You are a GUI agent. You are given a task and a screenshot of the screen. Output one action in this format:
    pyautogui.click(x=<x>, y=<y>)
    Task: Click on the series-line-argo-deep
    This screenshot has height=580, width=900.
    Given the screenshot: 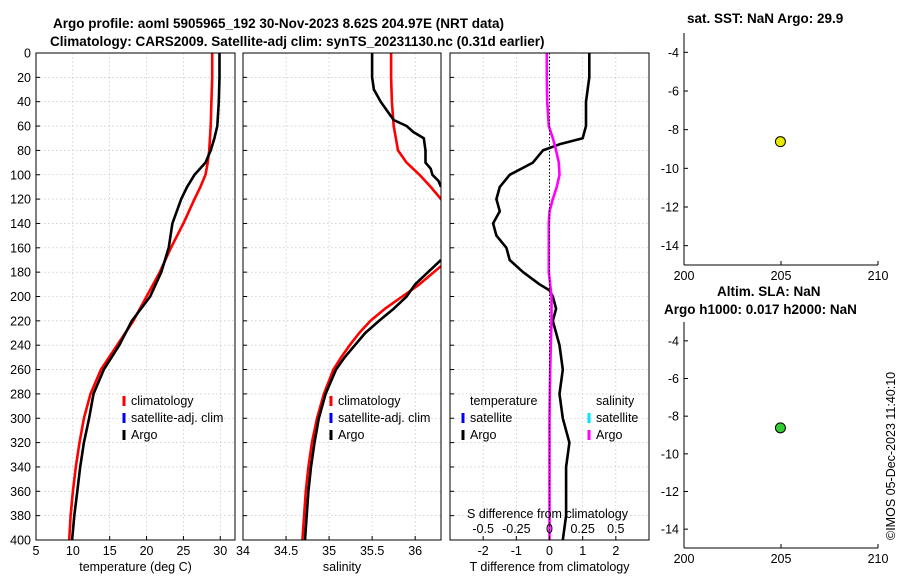 What is the action you would take?
    pyautogui.click(x=372, y=399)
    